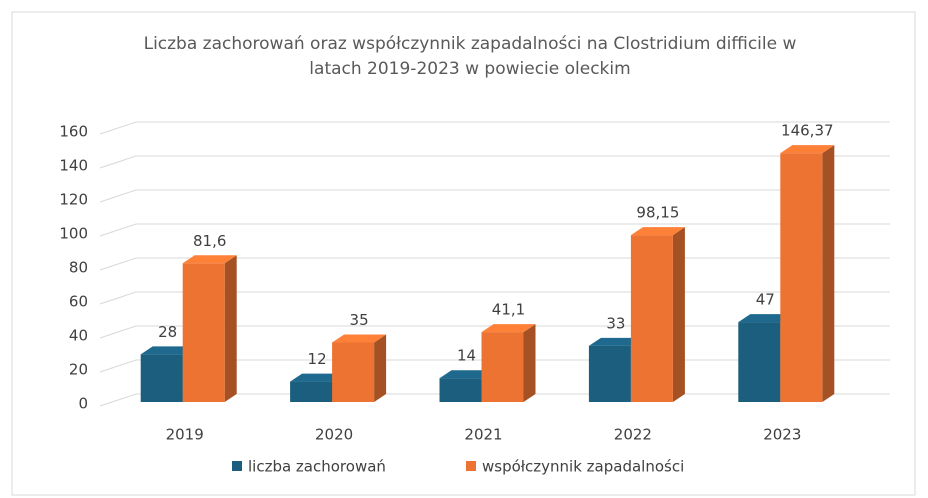 This screenshot has width=928, height=498. Describe the element at coordinates (73, 200) in the screenshot. I see `y-tick-label: 120` at that location.